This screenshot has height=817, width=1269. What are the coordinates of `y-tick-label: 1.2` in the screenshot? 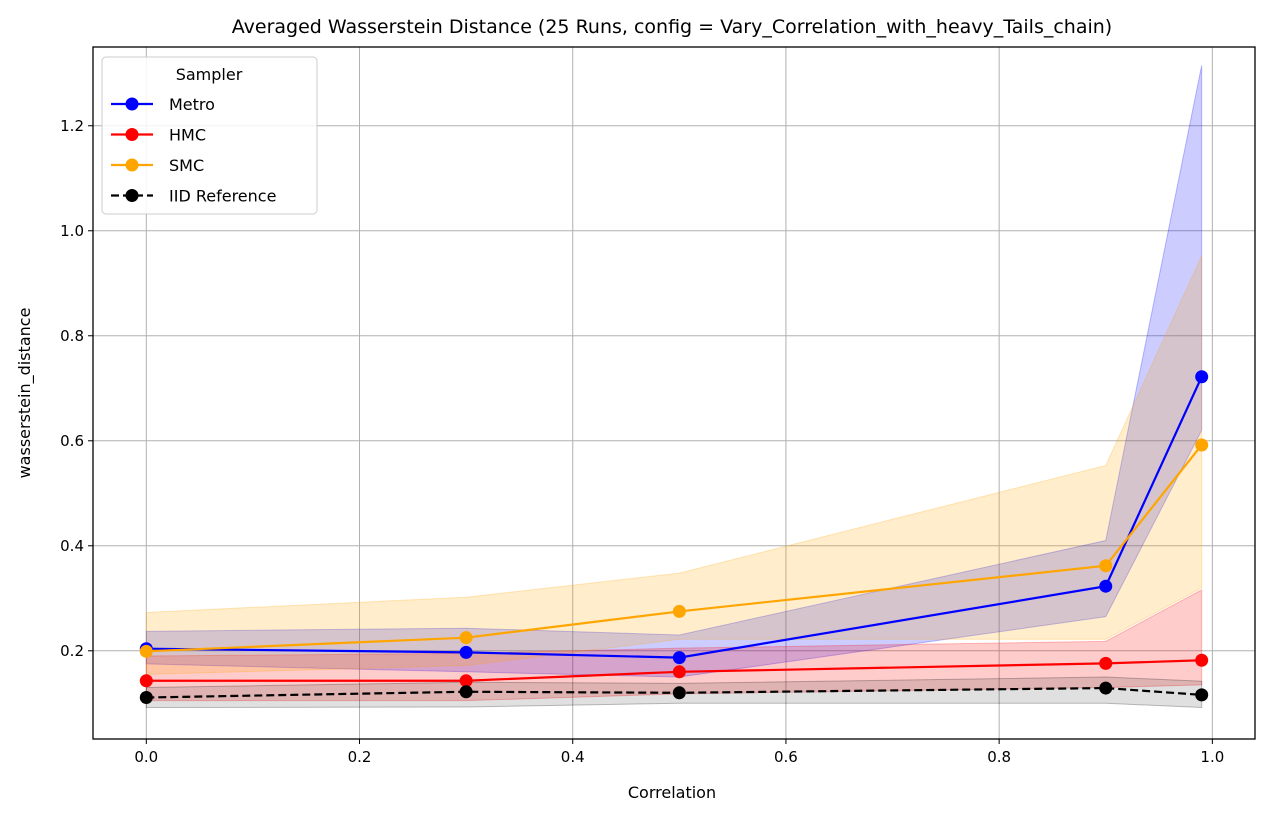 It's located at (72, 126).